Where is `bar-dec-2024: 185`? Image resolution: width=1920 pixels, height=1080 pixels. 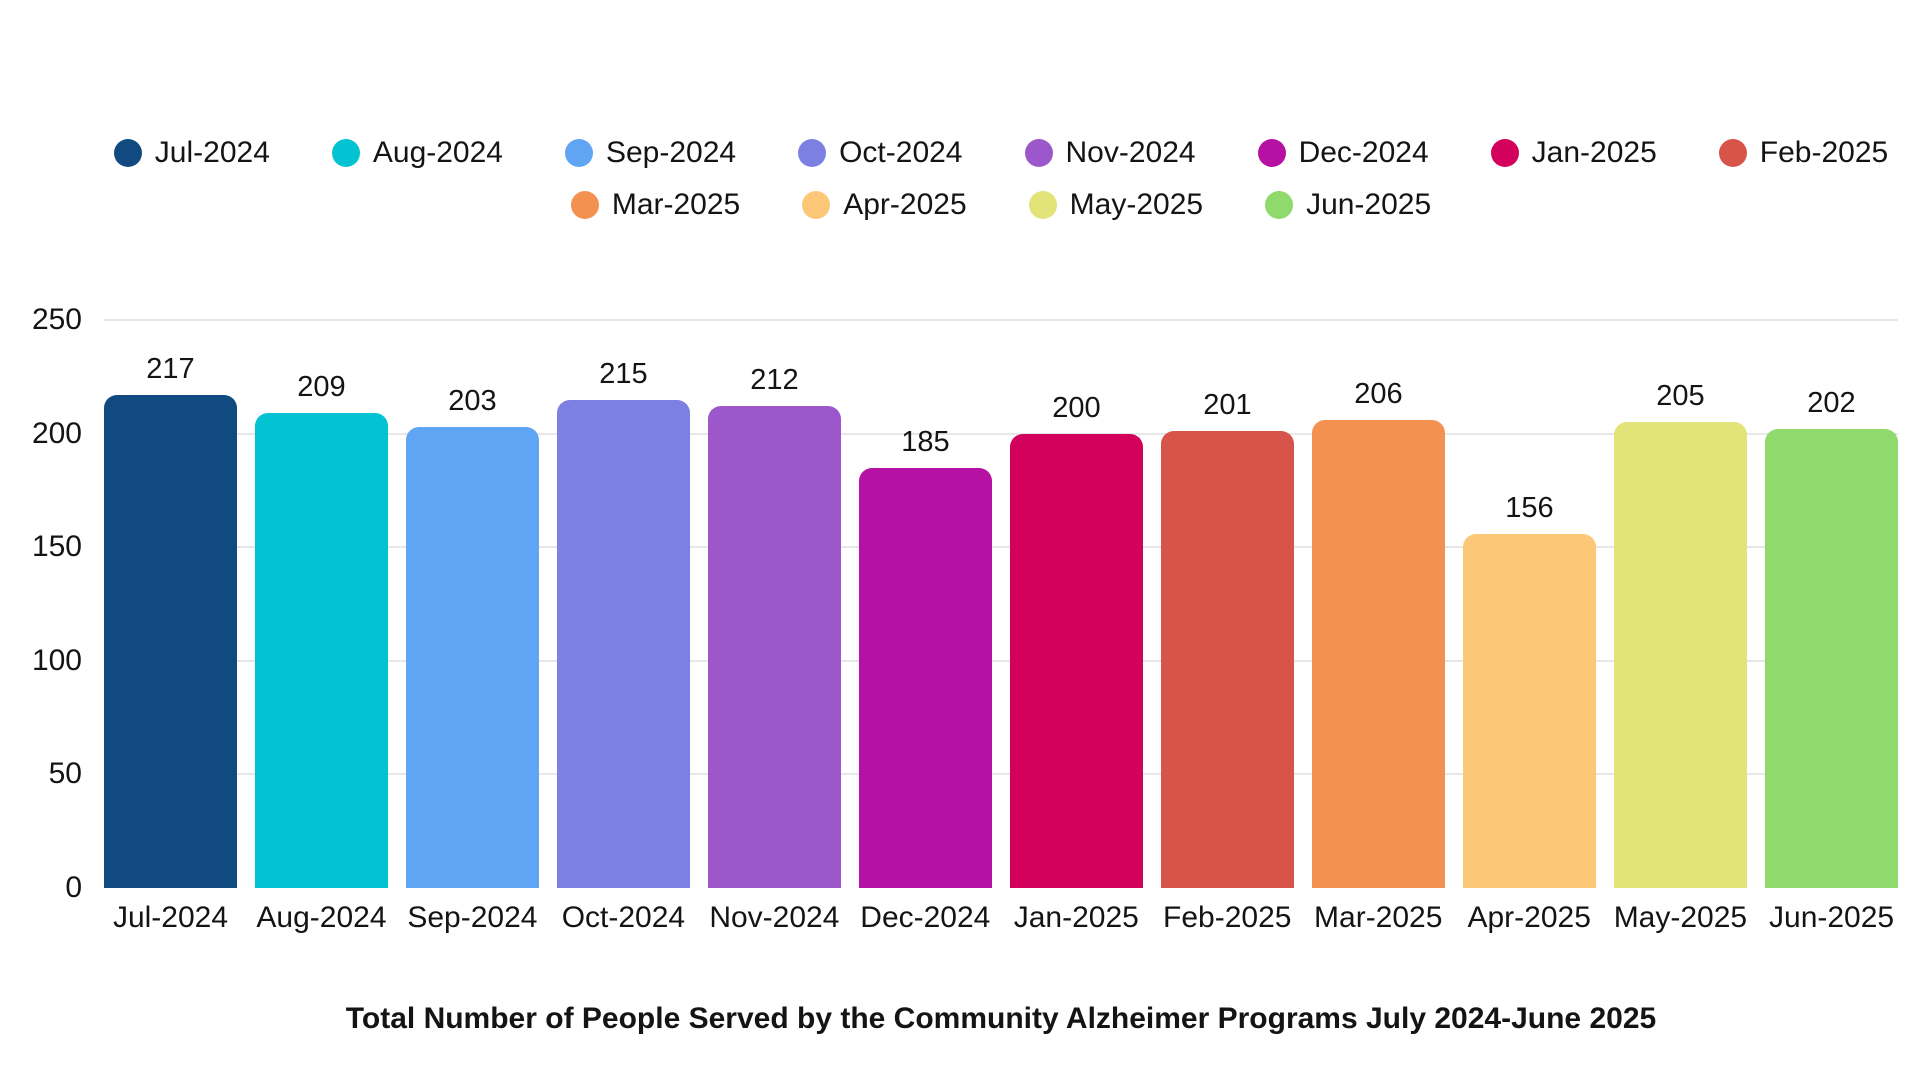
bar-dec-2024: 185 is located at coordinates (925, 657).